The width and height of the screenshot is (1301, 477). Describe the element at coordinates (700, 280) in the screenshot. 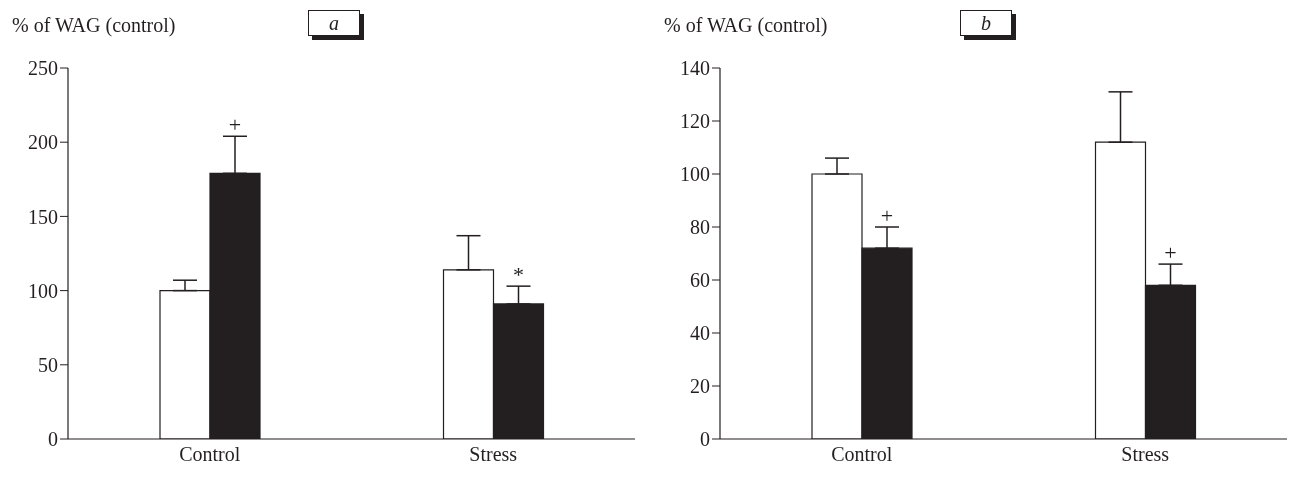

I see `y-tick-label: 60` at that location.